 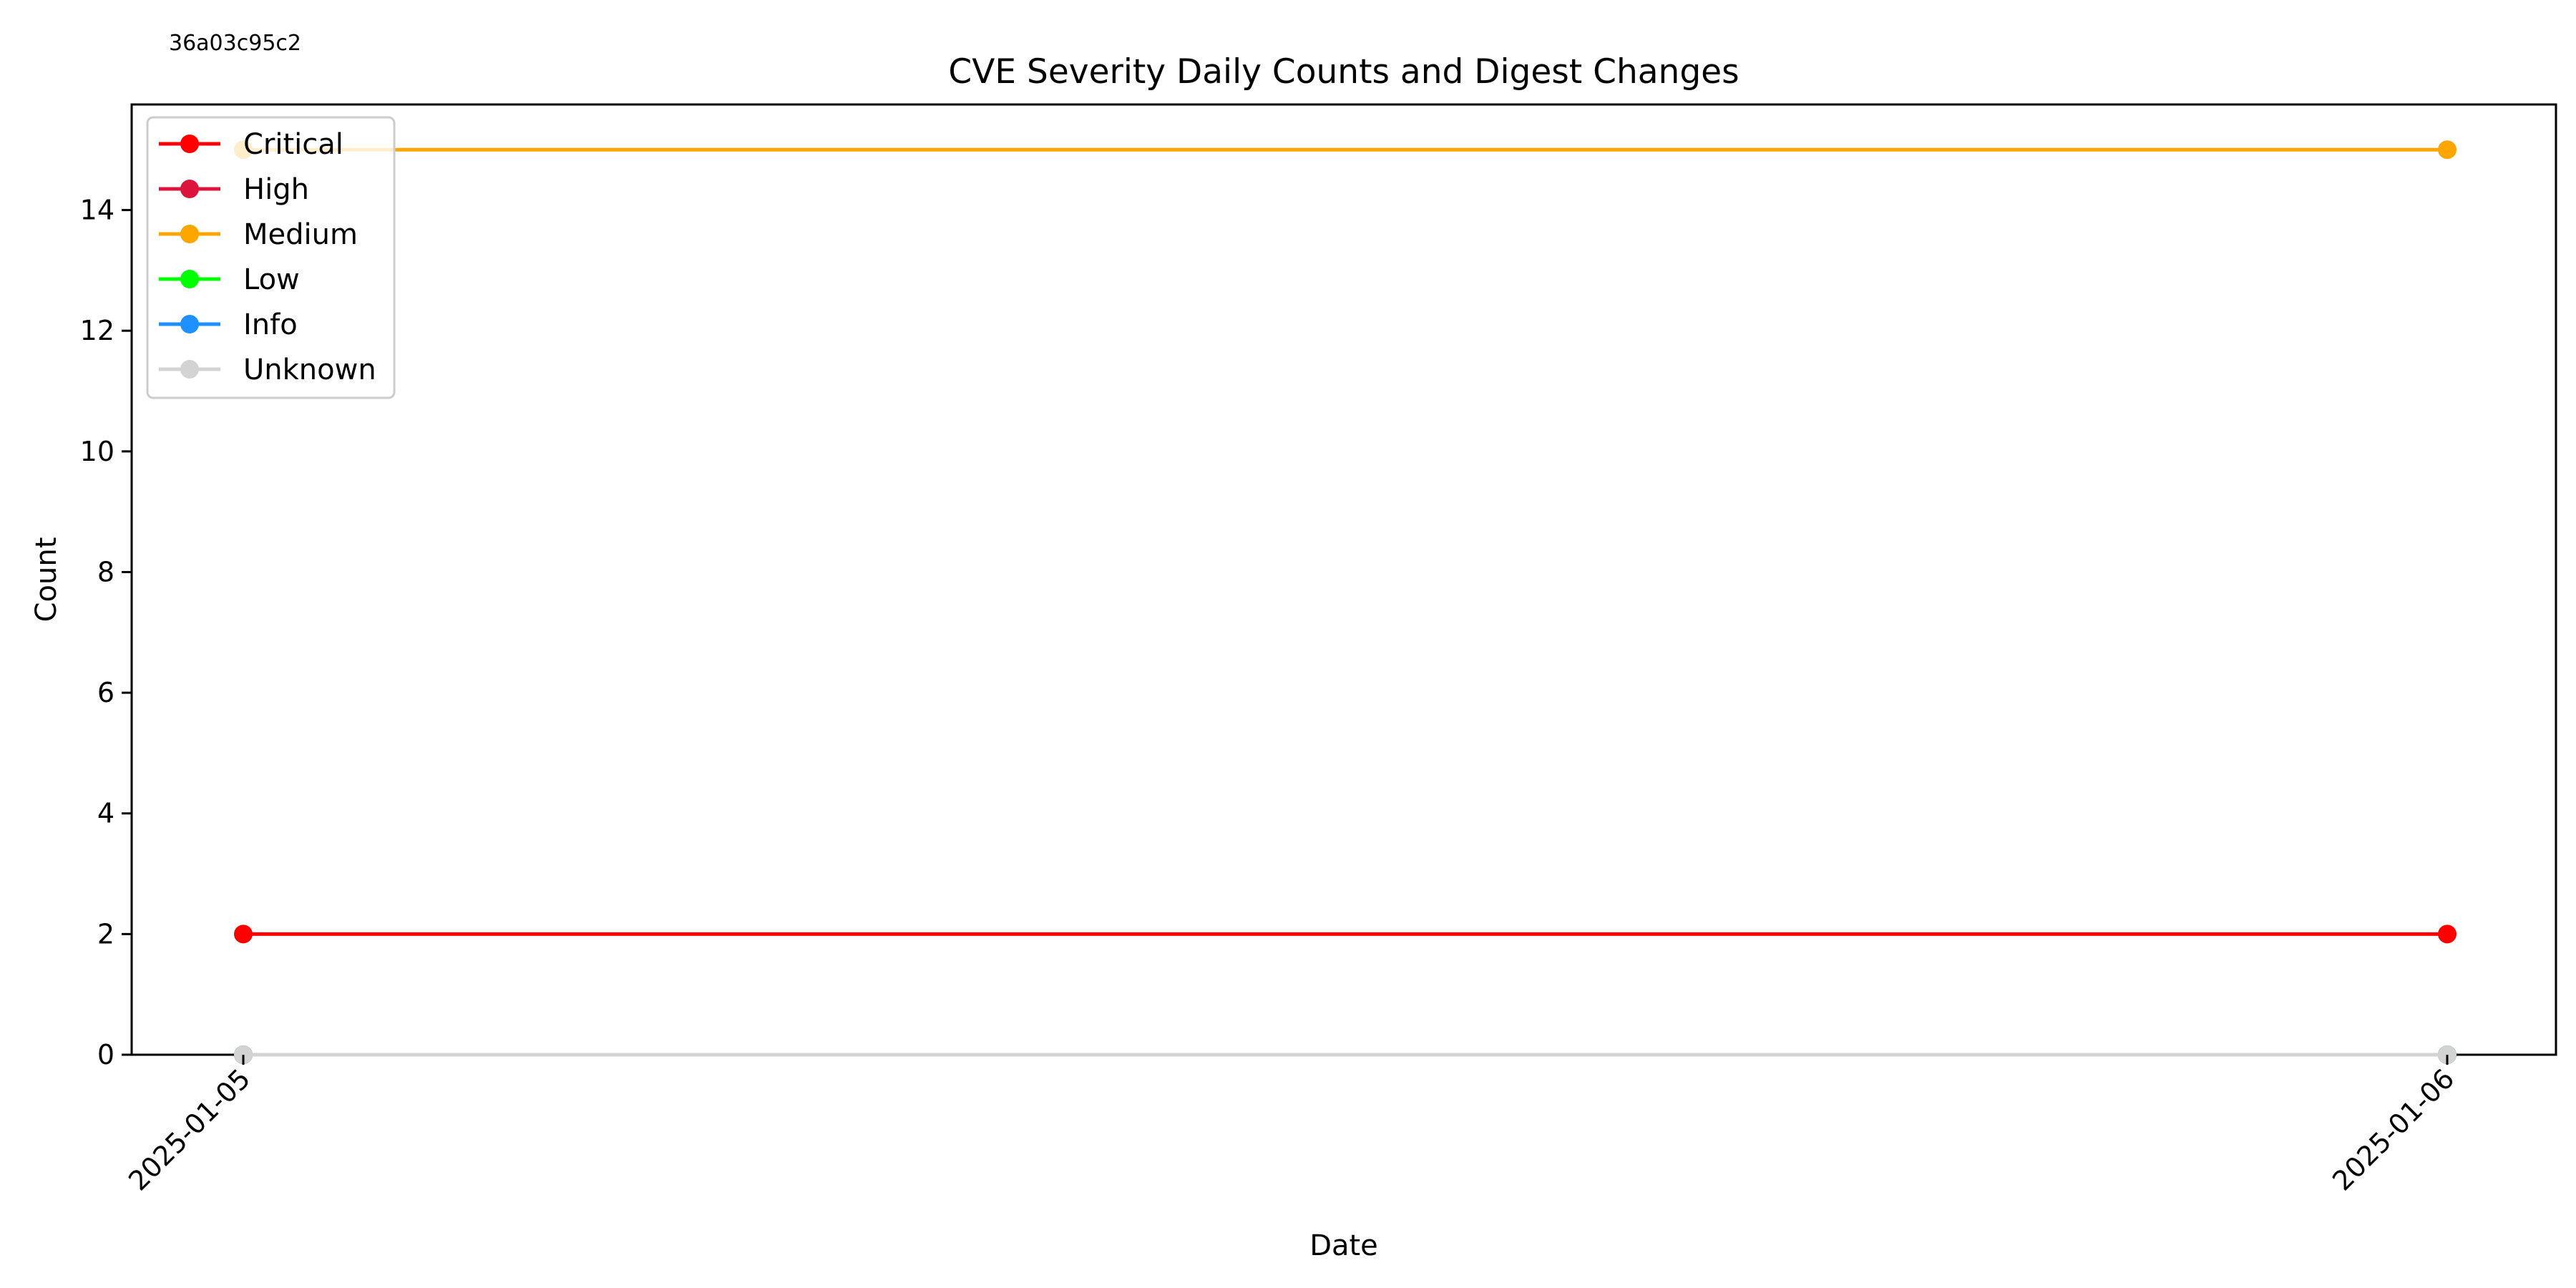 What do you see at coordinates (97, 330) in the screenshot?
I see `y-tick-label: 12` at bounding box center [97, 330].